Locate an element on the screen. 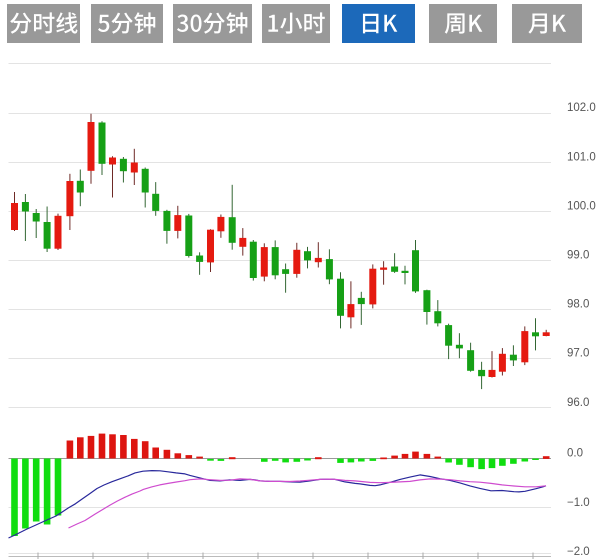  svg-text: 97.0 is located at coordinates (578, 354).